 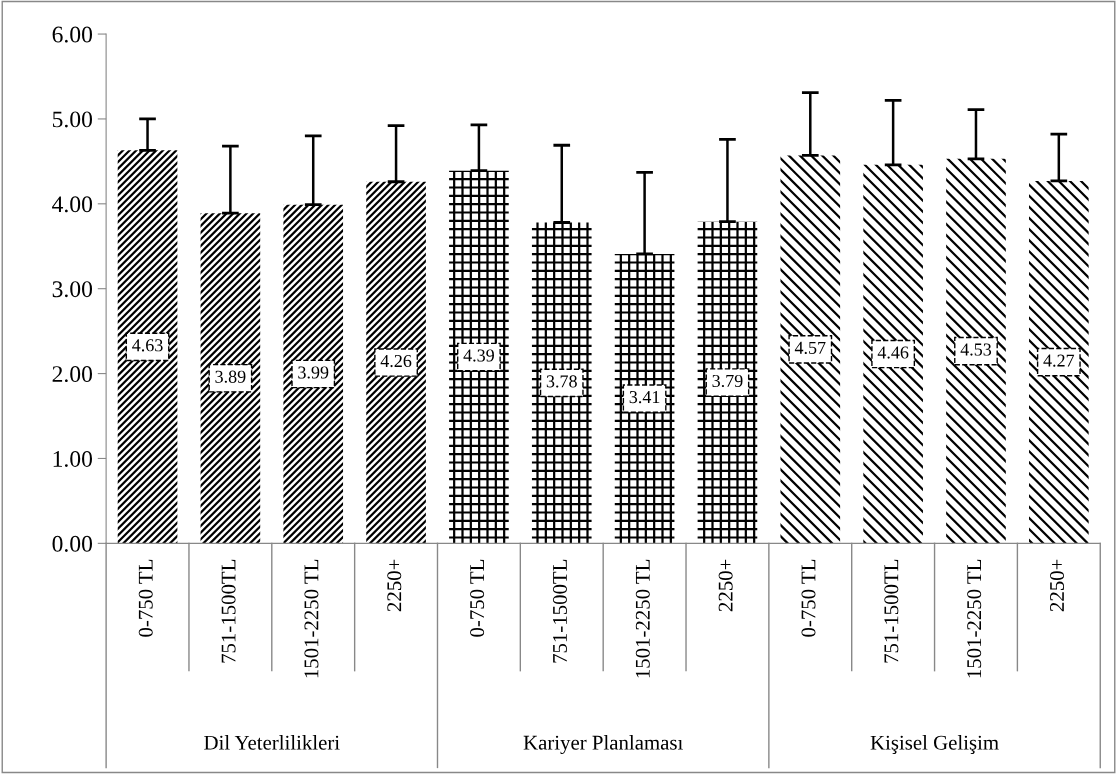 I want to click on data-label: 3.79, so click(x=727, y=381).